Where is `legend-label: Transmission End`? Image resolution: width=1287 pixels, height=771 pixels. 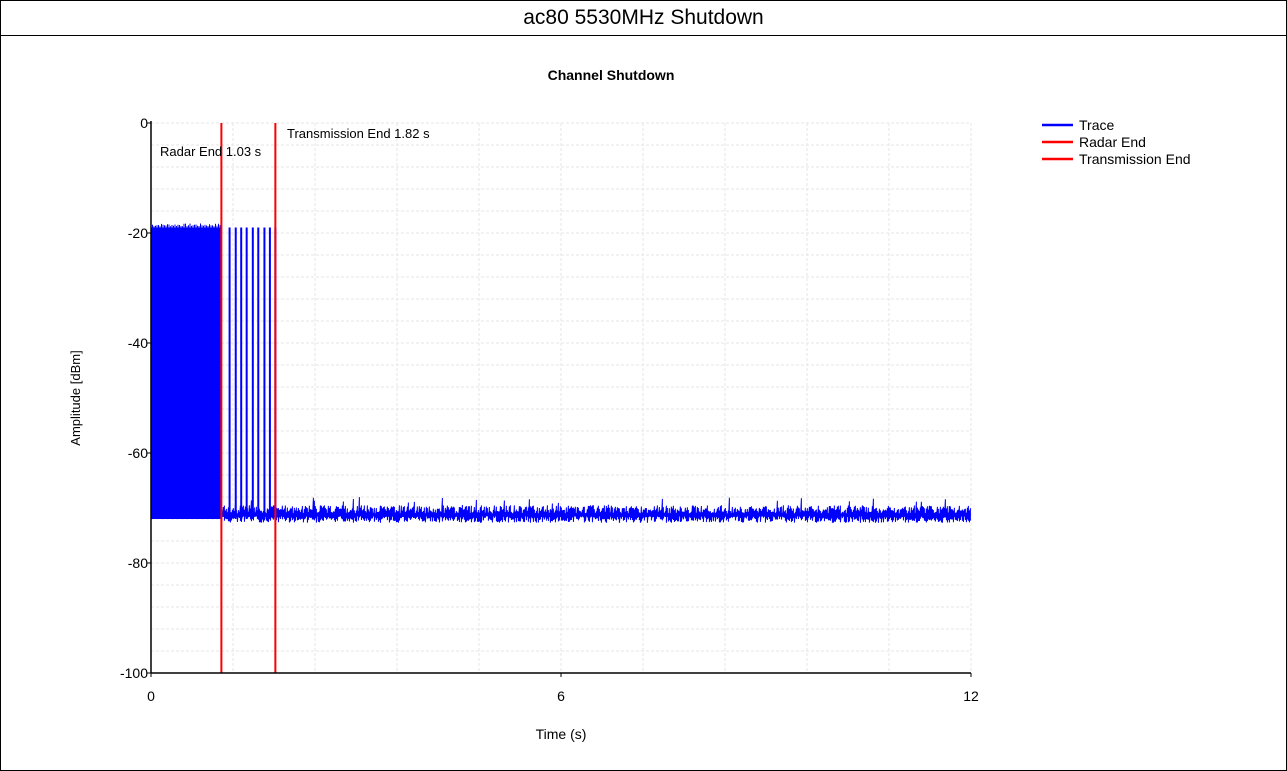 legend-label: Transmission End is located at coordinates (1135, 159).